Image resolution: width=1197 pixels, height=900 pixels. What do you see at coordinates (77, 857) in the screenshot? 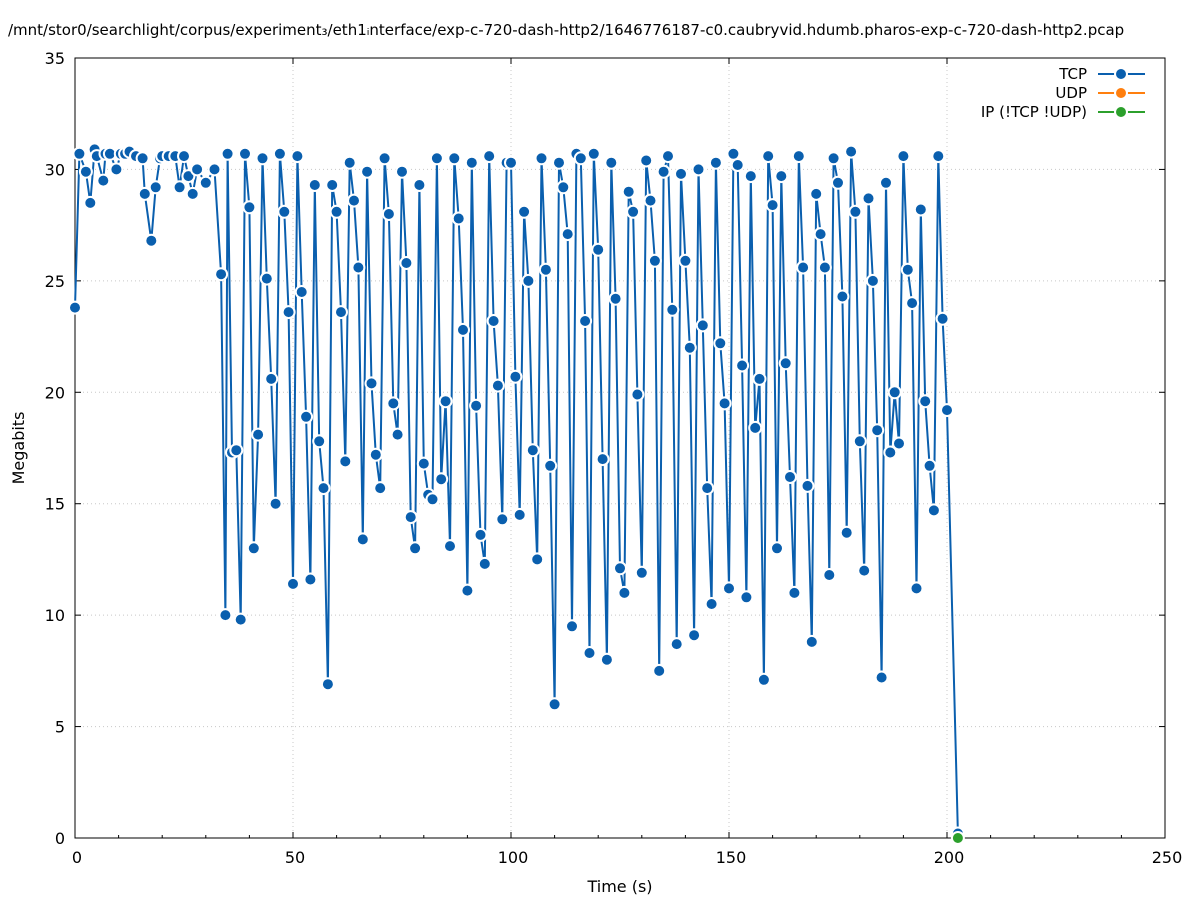
I see `x-tick-label: 0` at bounding box center [77, 857].